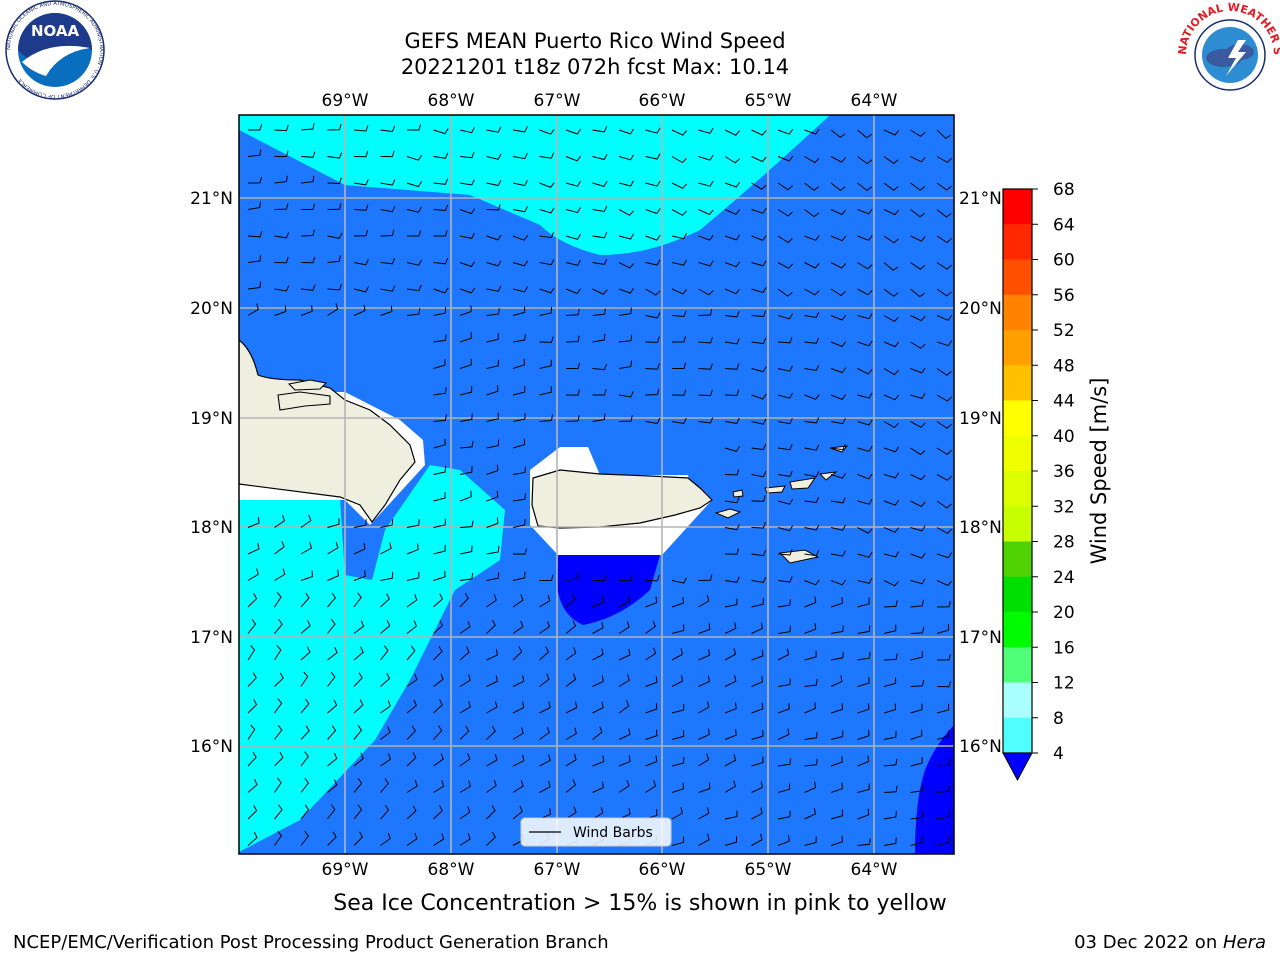  What do you see at coordinates (345, 101) in the screenshot?
I see `lon-label-top: 69°W` at bounding box center [345, 101].